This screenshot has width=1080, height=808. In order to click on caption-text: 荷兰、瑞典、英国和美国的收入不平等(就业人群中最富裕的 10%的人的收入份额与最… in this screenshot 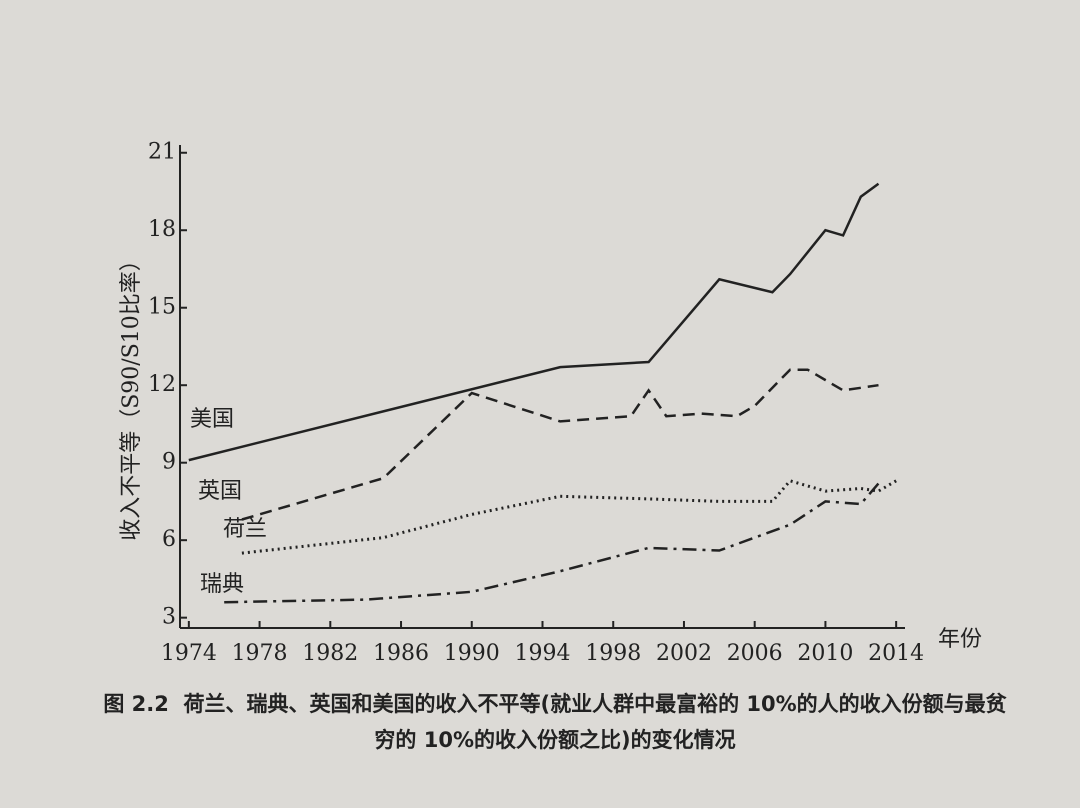, I will do `click(595, 722)`.